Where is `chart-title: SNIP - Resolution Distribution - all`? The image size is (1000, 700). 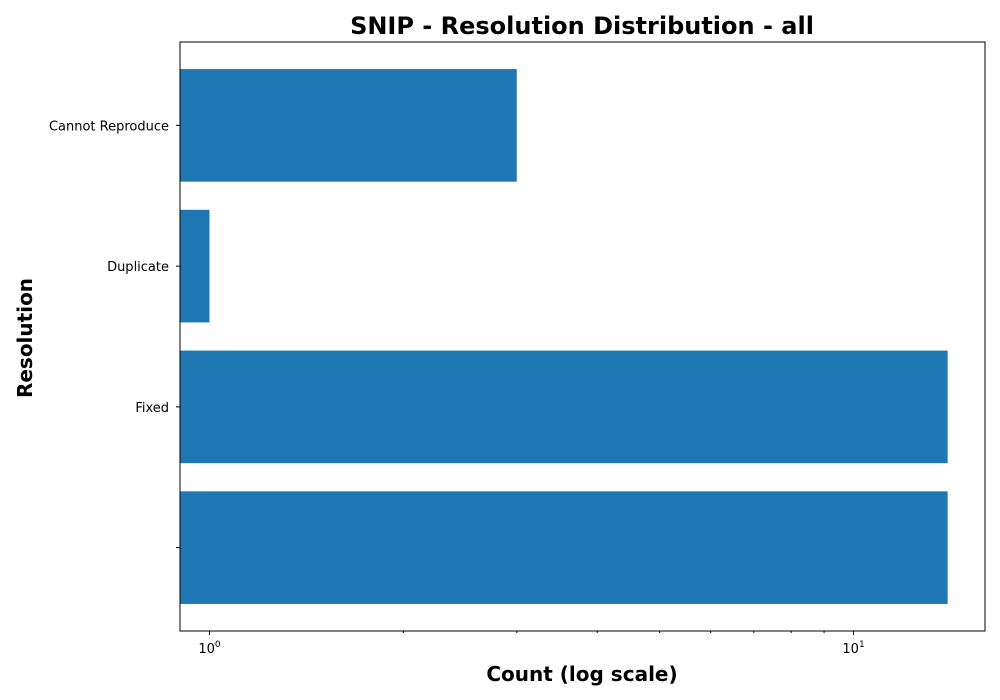 chart-title: SNIP - Resolution Distribution - all is located at coordinates (582, 26).